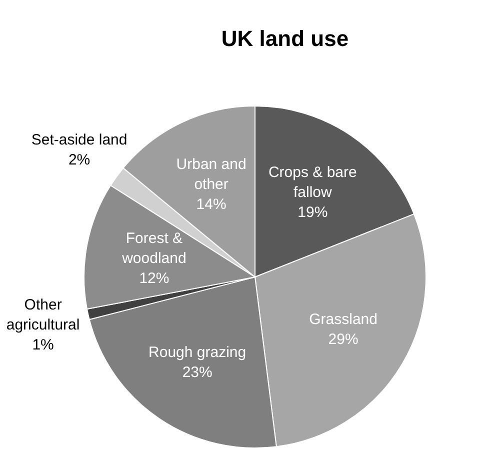 The width and height of the screenshot is (479, 459). What do you see at coordinates (154, 277) in the screenshot?
I see `data-label: 12%` at bounding box center [154, 277].